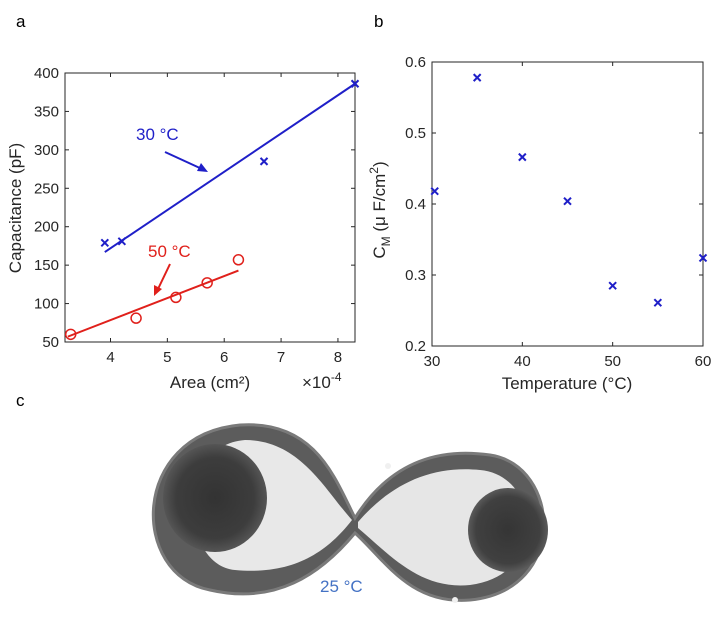 The image size is (720, 629). What do you see at coordinates (224, 357) in the screenshot?
I see `chart-a-xtick-label: 6` at bounding box center [224, 357].